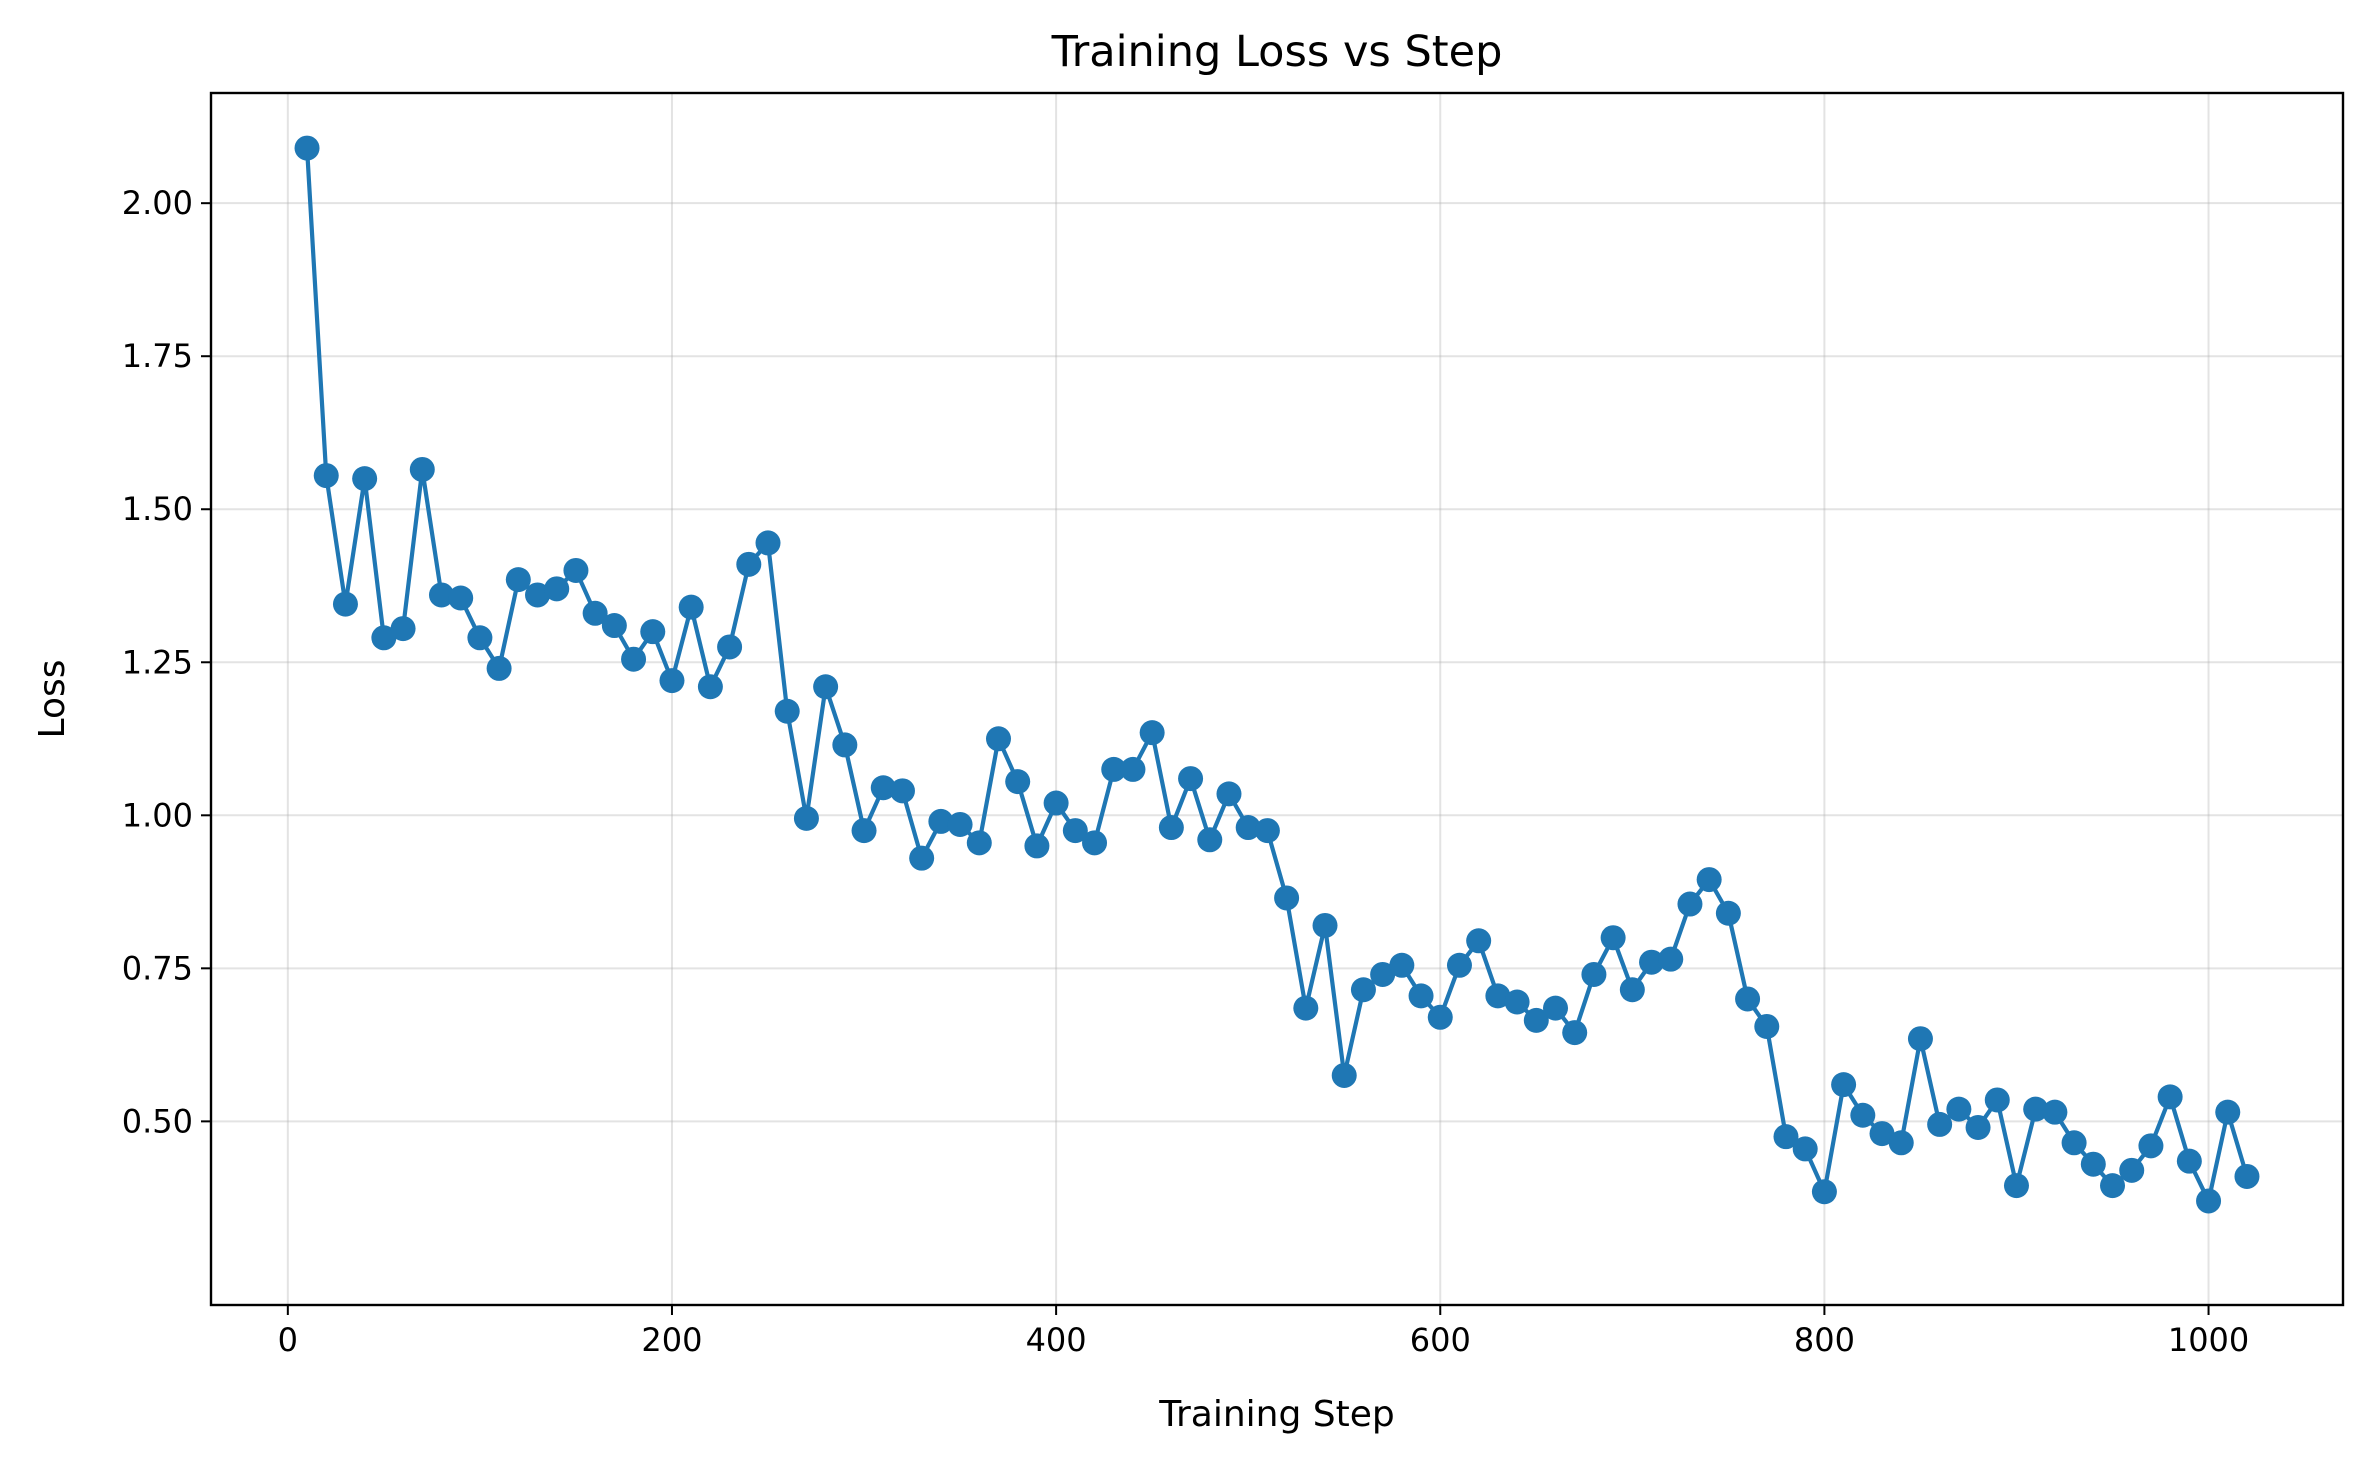 Image resolution: width=2370 pixels, height=1471 pixels. I want to click on y-axis-label: Loss, so click(52, 699).